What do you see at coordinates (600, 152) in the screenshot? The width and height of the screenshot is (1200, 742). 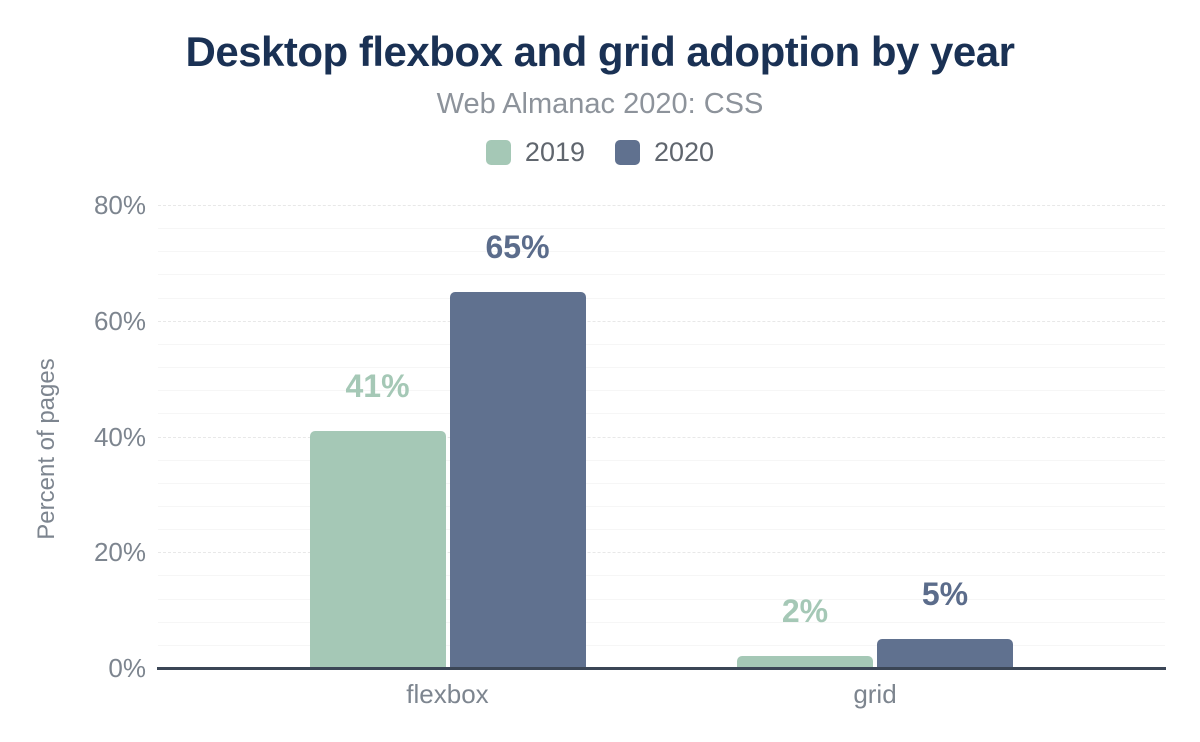 I see `chart-legend: 2019 2020` at bounding box center [600, 152].